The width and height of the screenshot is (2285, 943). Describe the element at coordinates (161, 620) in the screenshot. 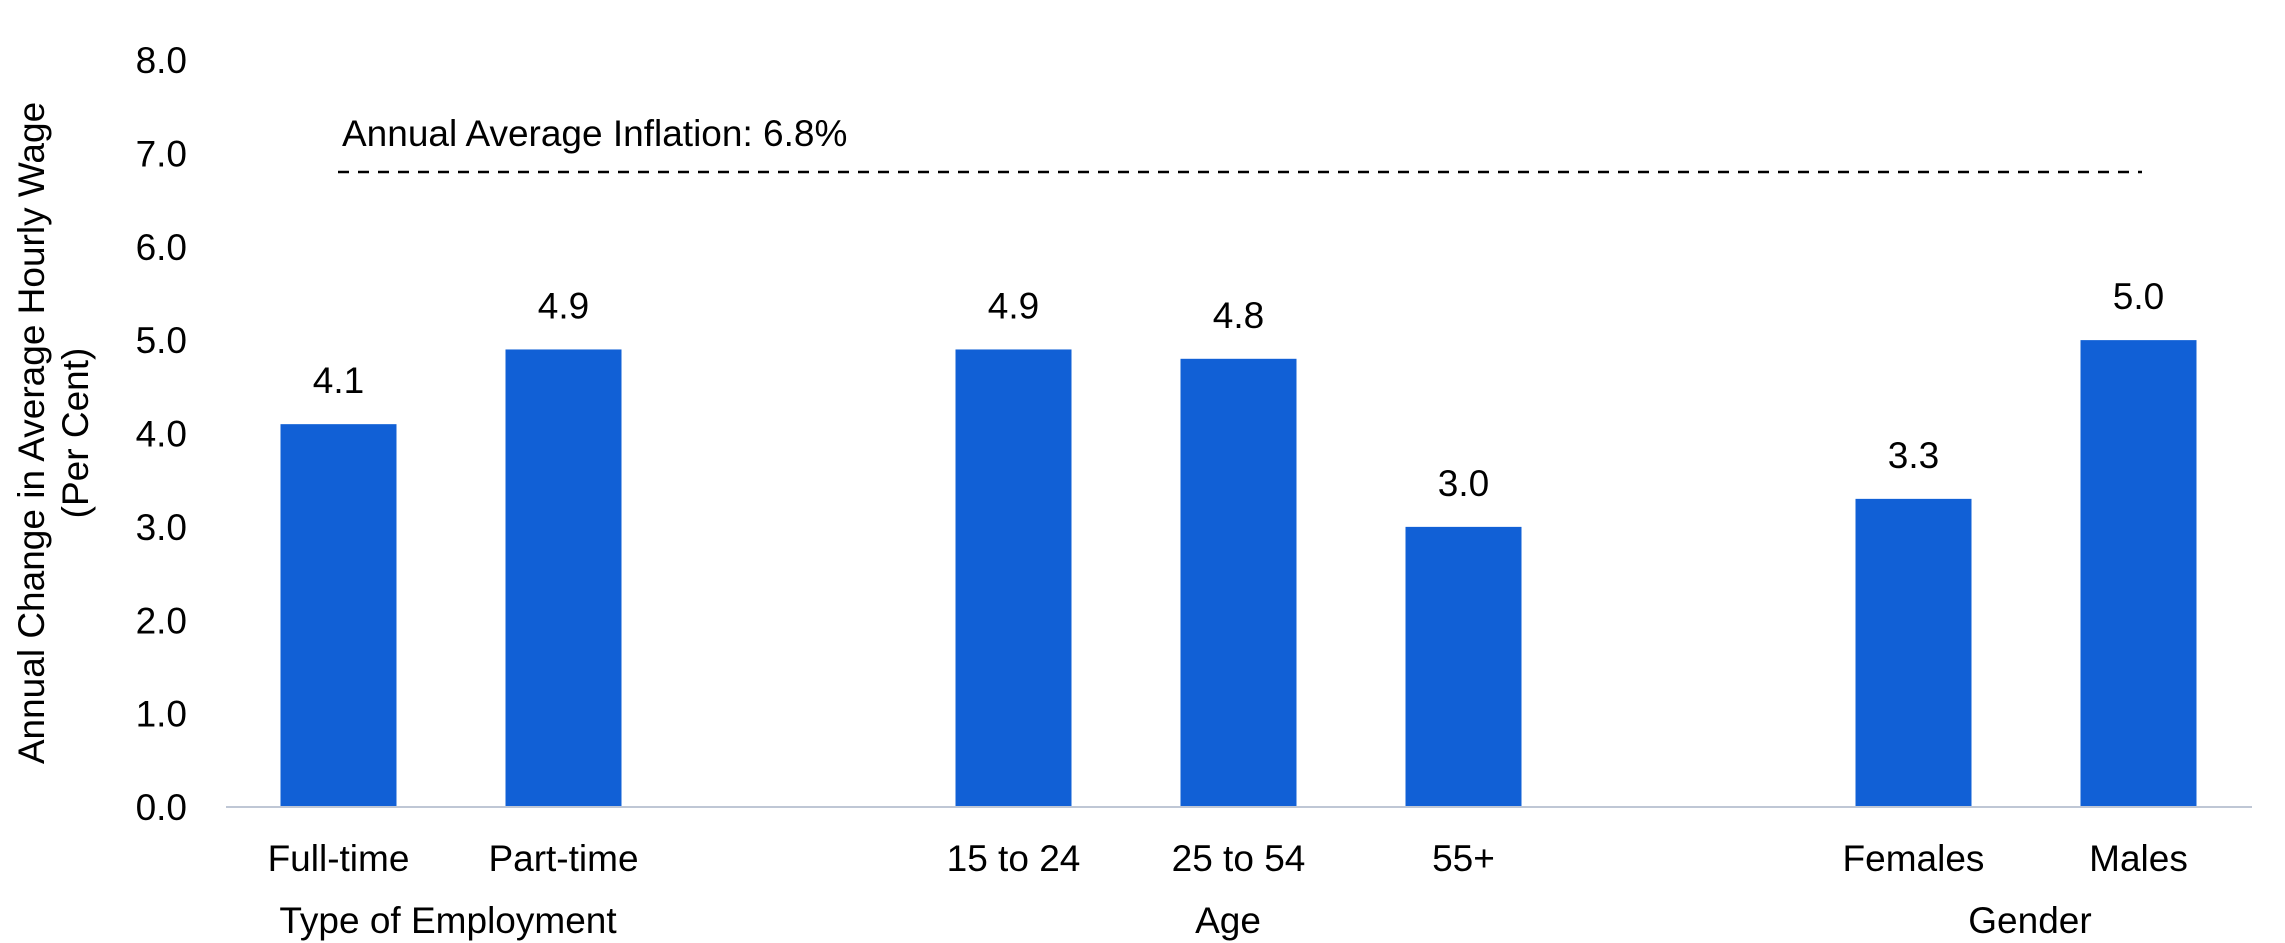

I see `y-tick-label: 2.0` at that location.